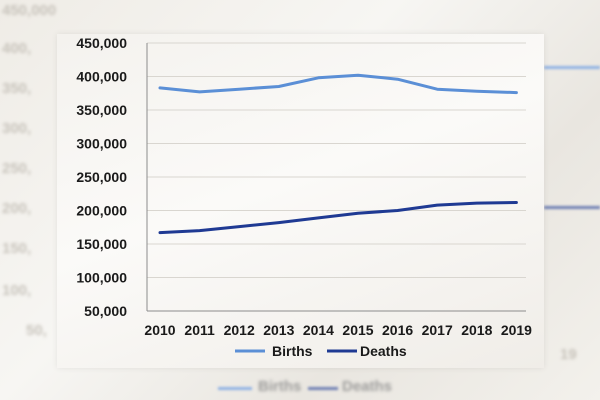 The image size is (600, 400). I want to click on legend-label-births: Births, so click(292, 351).